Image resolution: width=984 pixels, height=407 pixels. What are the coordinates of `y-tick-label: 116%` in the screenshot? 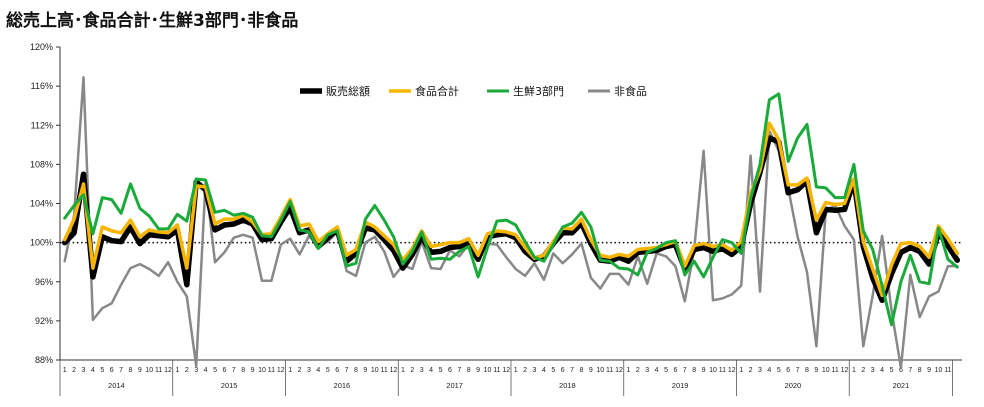 It's located at (42, 86).